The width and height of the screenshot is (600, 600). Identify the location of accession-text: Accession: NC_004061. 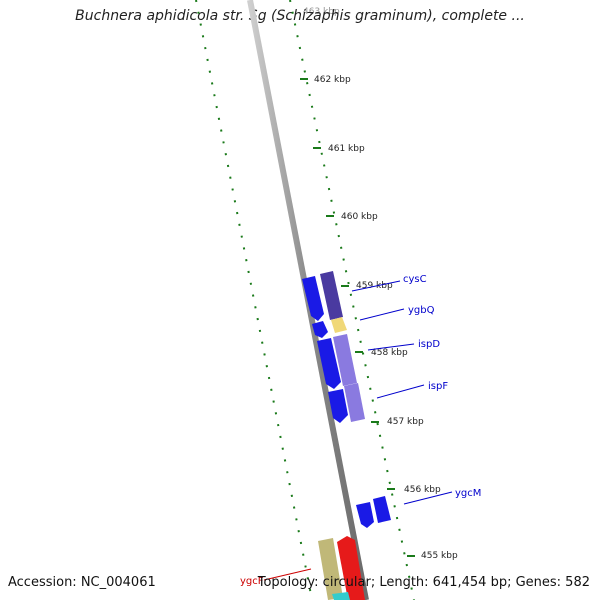
(82, 582).